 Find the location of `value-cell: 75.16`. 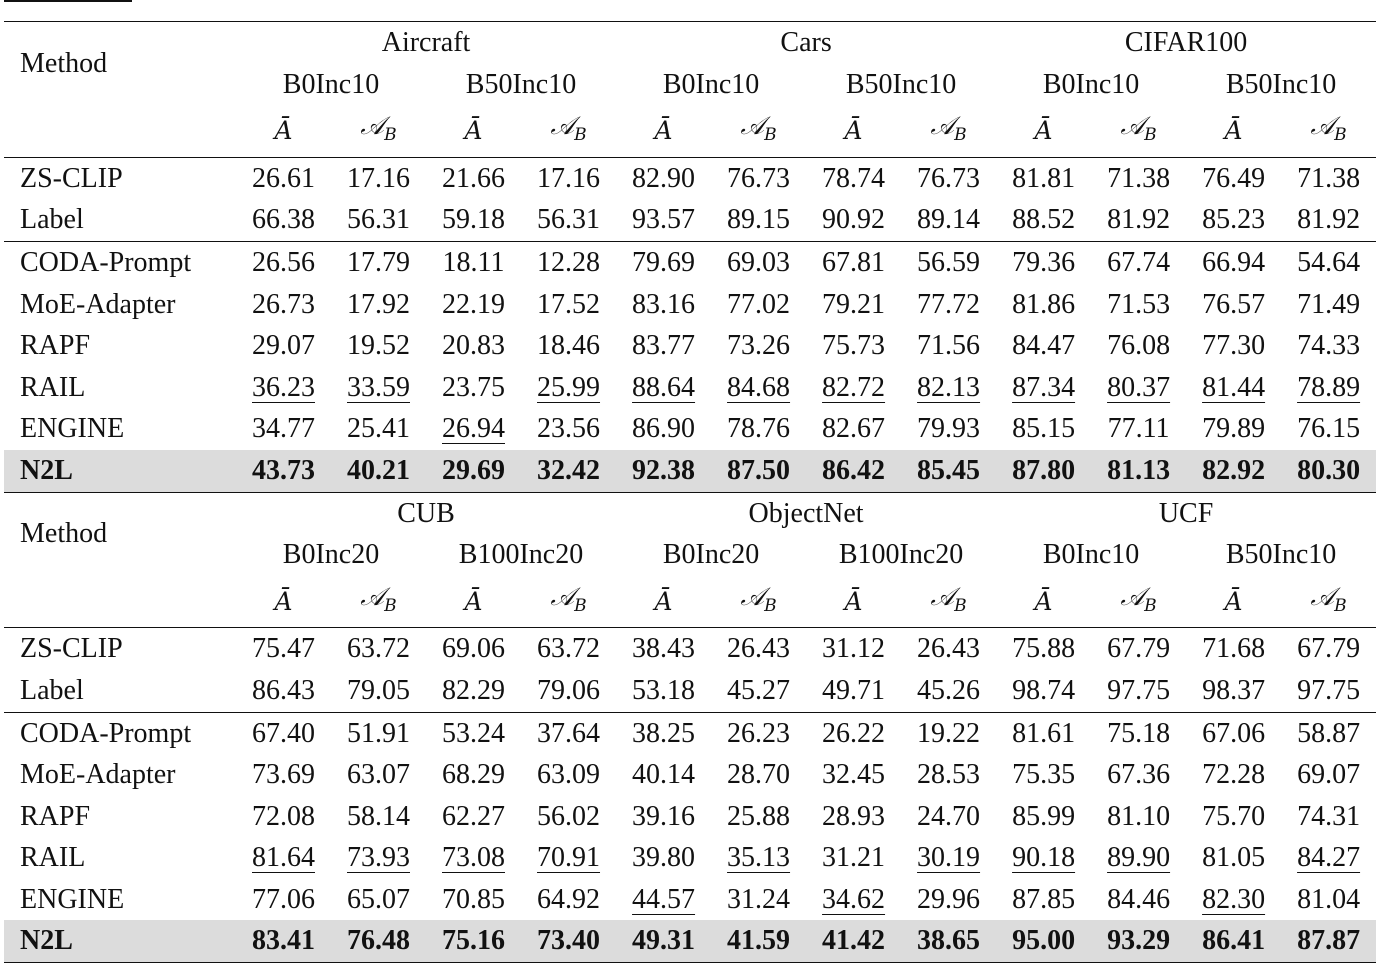

value-cell: 75.16 is located at coordinates (473, 941).